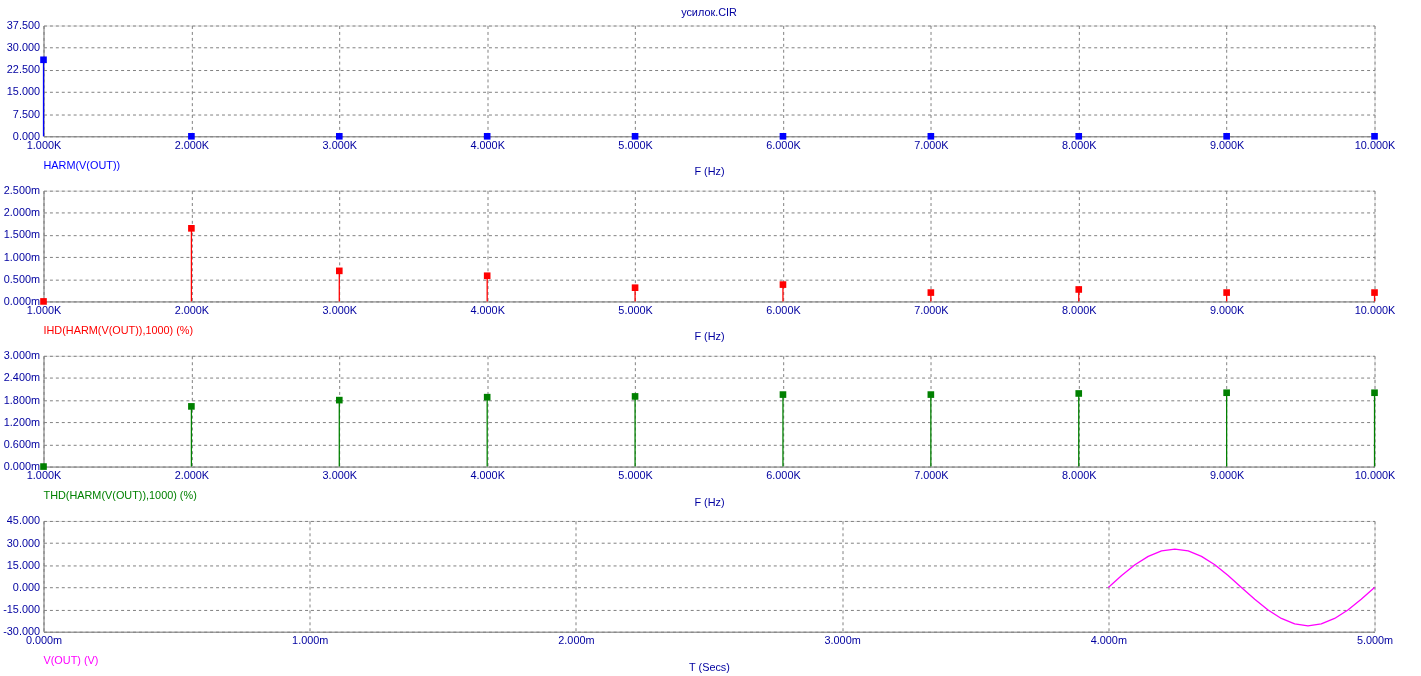  Describe the element at coordinates (842, 640) in the screenshot. I see `x-tick-label: 3.000m` at that location.